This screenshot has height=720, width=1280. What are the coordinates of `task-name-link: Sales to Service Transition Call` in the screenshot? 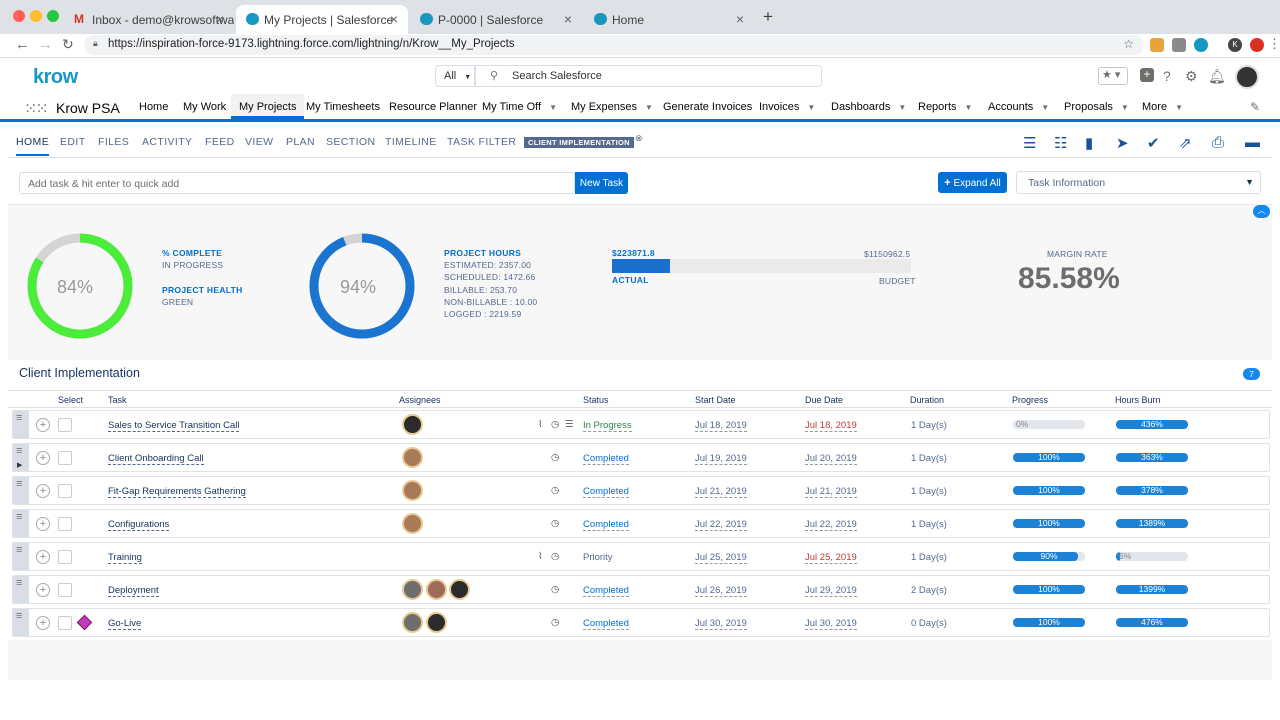 It's located at (174, 426).